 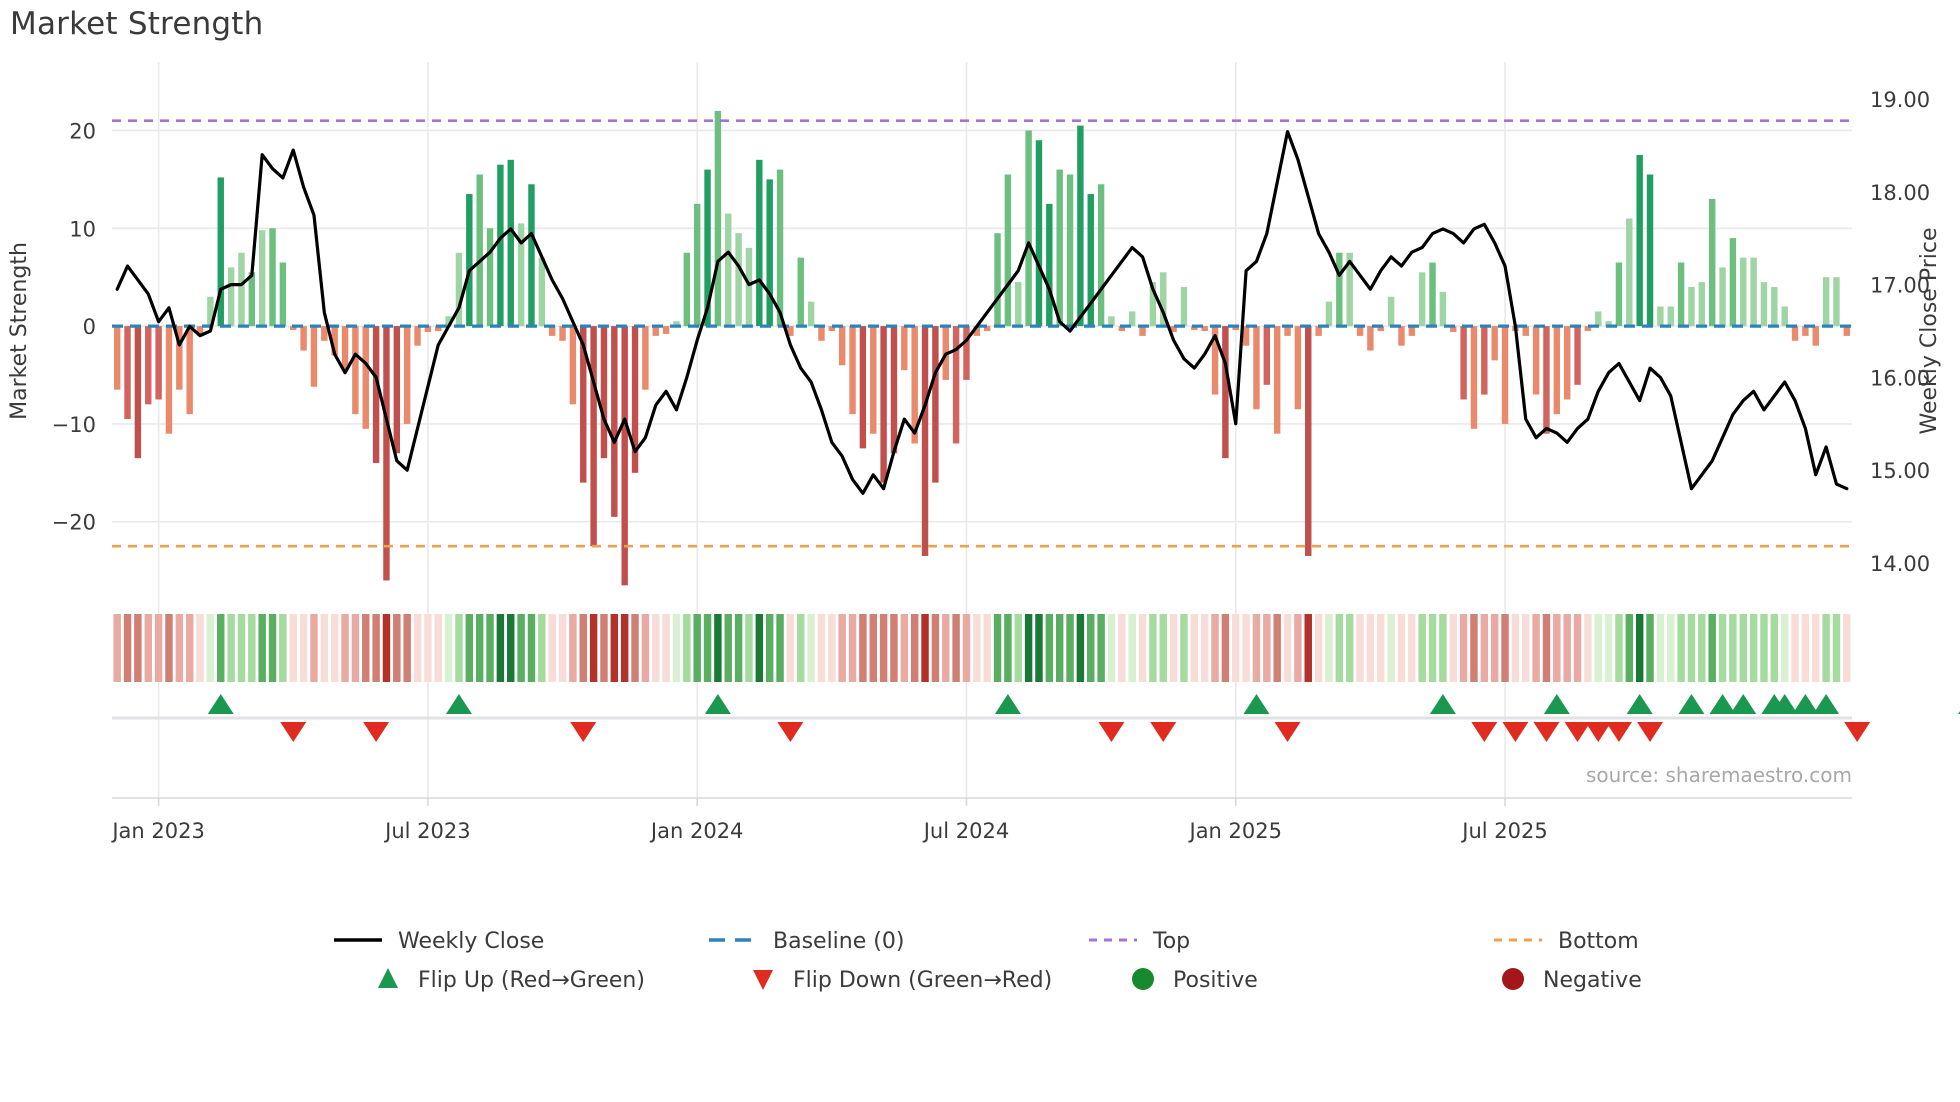 What do you see at coordinates (439, 941) in the screenshot?
I see `legend-item: Weekly Close` at bounding box center [439, 941].